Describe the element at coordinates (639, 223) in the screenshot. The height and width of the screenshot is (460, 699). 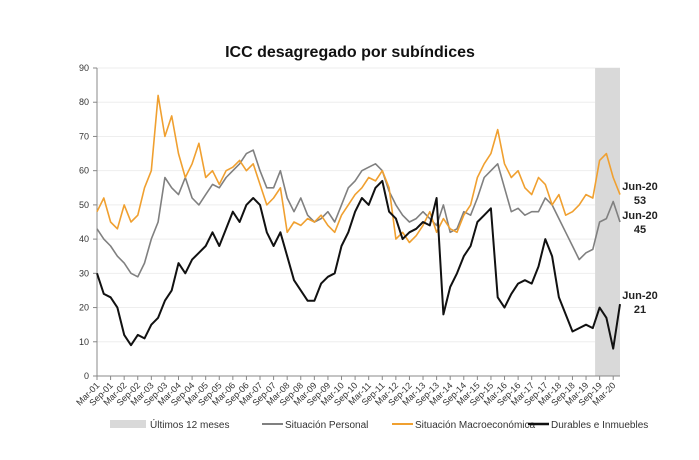
I see `annotation-personal: Jun-20 45` at that location.